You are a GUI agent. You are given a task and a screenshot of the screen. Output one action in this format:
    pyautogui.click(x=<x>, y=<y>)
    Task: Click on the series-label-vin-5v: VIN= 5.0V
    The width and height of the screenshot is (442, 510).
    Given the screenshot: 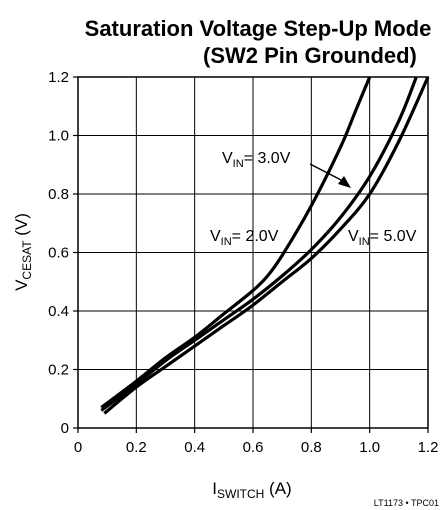 What is the action you would take?
    pyautogui.click(x=382, y=238)
    